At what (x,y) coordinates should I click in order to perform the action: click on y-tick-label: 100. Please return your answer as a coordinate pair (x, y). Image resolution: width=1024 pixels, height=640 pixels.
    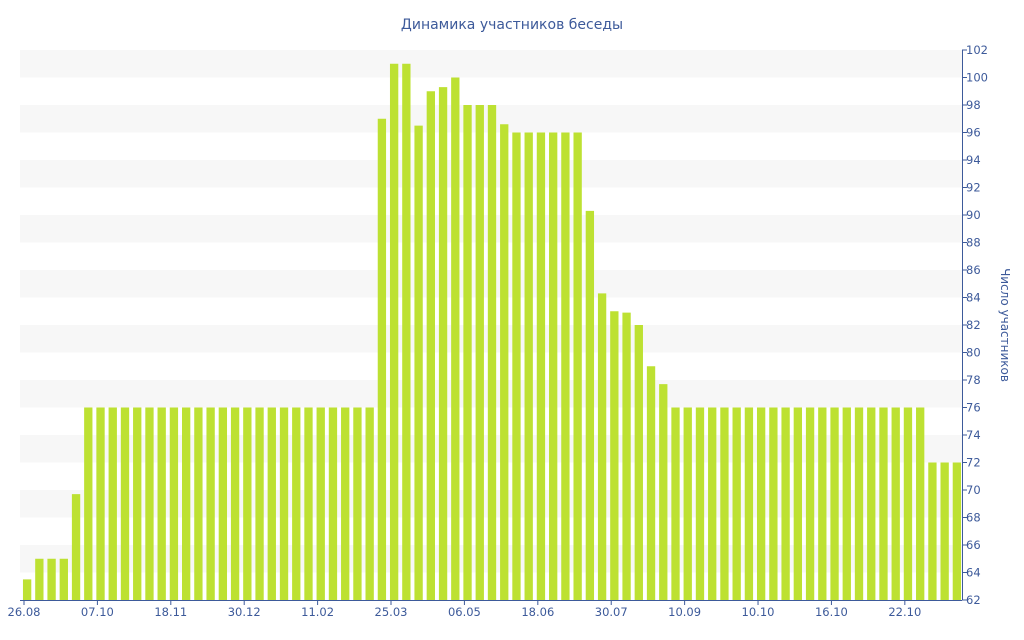
    Looking at the image, I should click on (977, 78).